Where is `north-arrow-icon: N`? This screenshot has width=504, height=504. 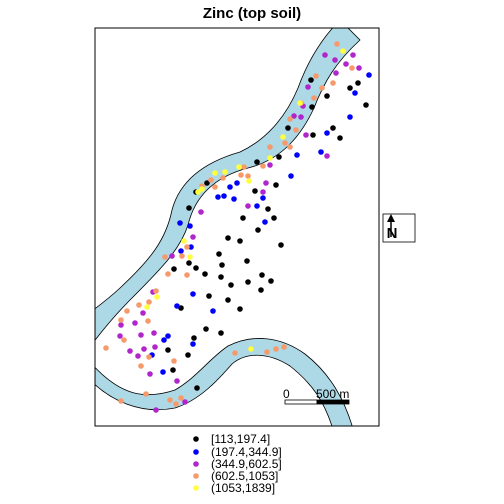
north-arrow-icon: N is located at coordinates (399, 228).